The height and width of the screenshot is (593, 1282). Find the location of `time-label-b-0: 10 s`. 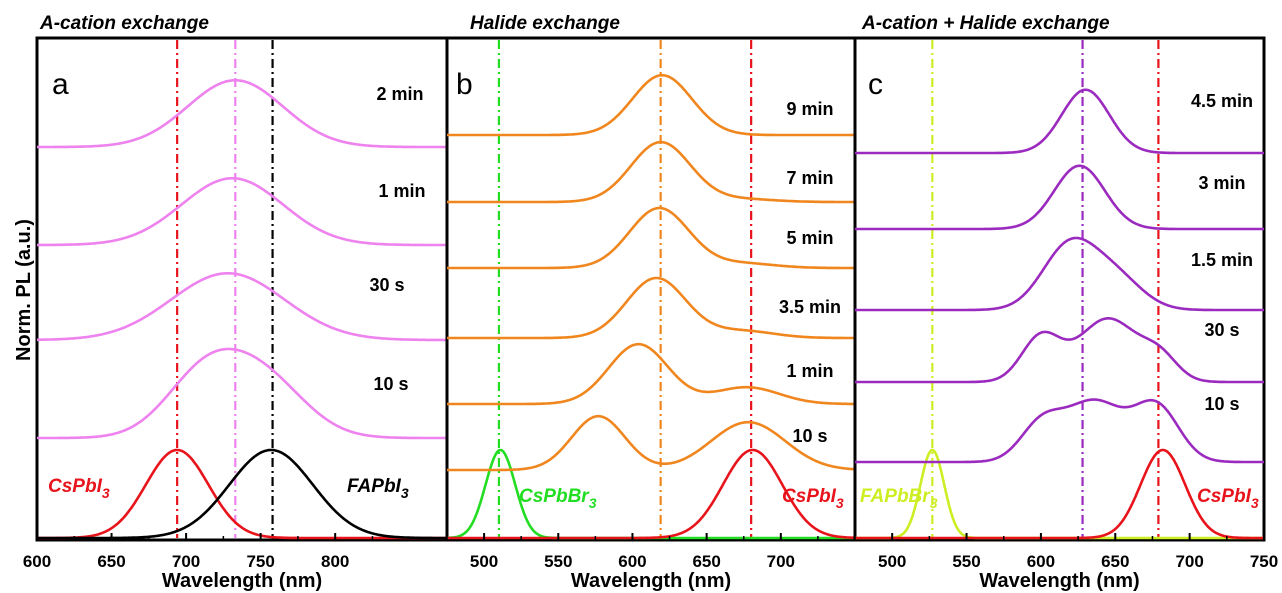

time-label-b-0: 10 s is located at coordinates (809, 436).